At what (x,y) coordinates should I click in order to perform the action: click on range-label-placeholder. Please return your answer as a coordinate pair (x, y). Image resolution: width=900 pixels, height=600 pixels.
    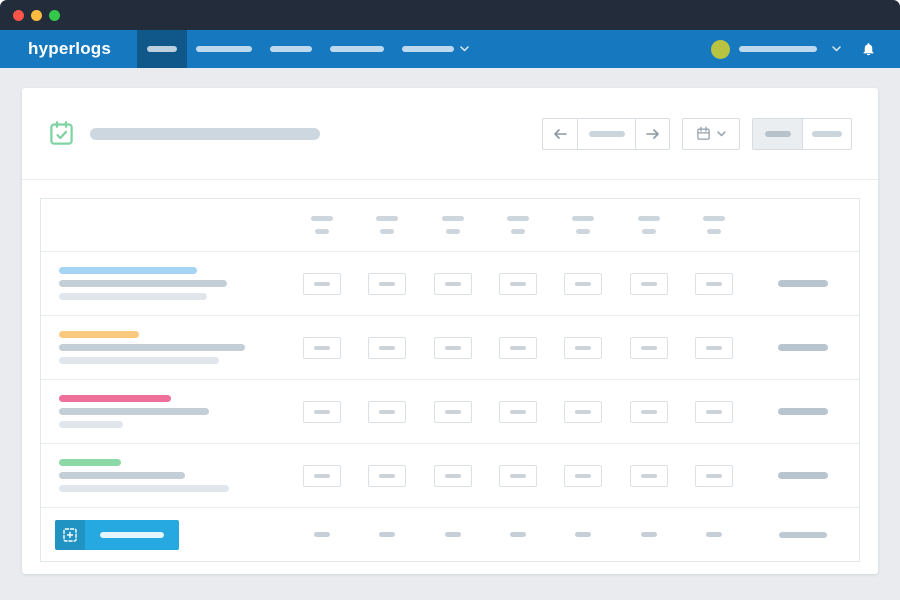
    Looking at the image, I should click on (606, 133).